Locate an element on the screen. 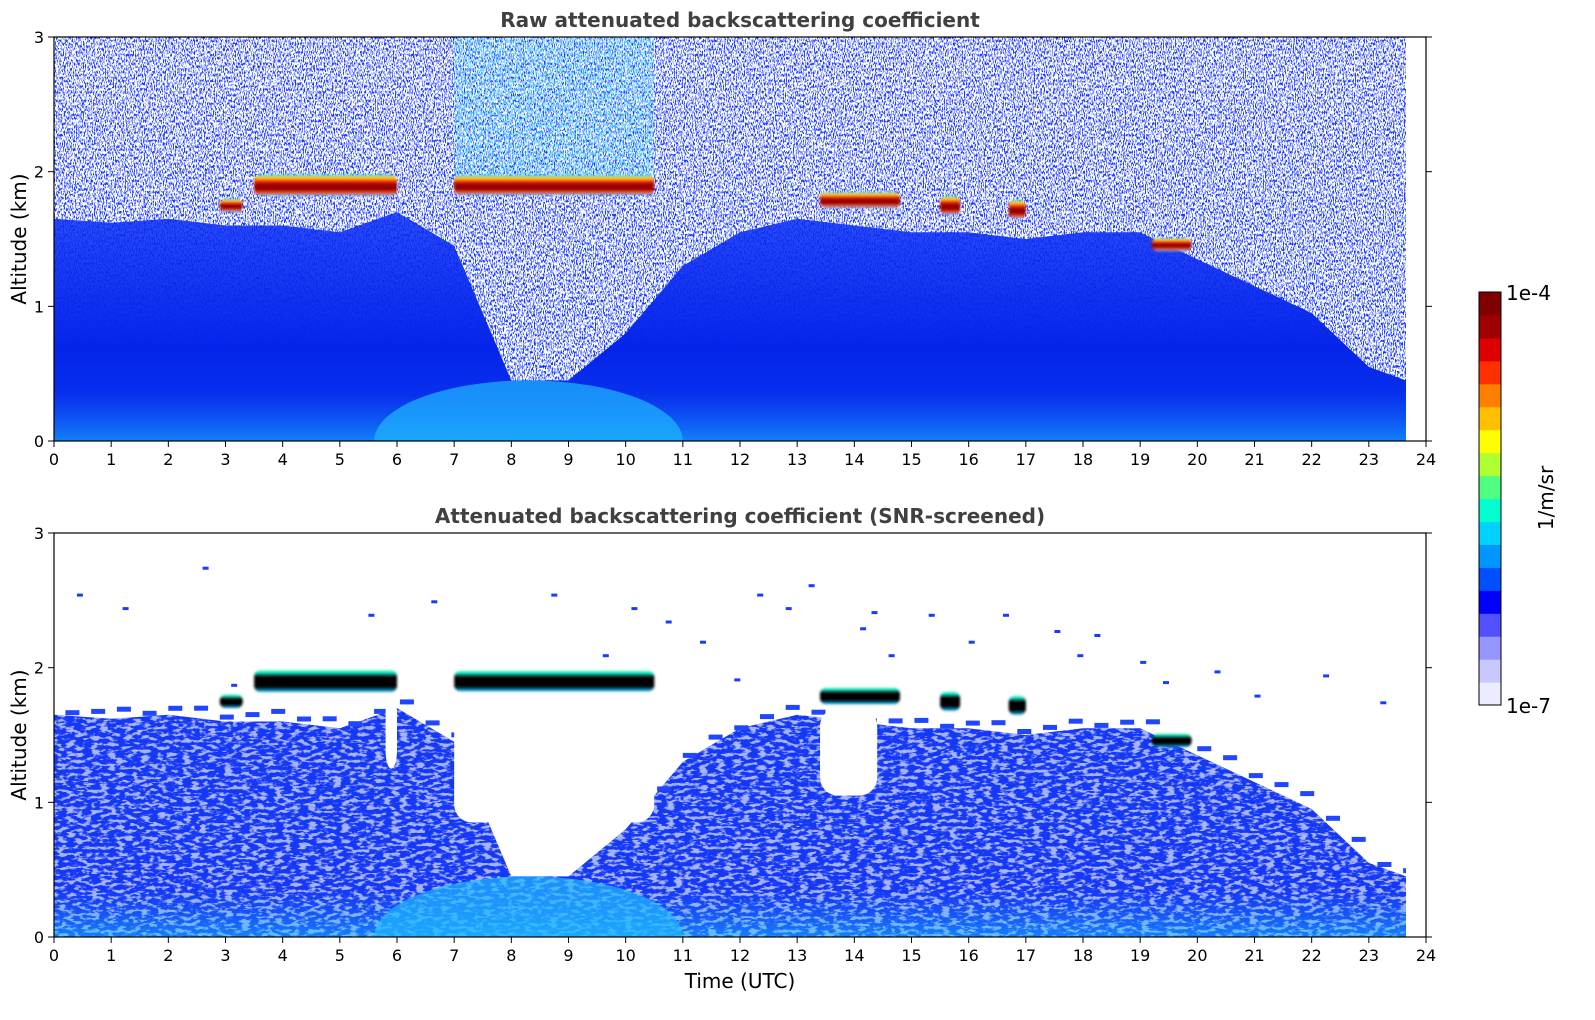  y-tick-label: 2 is located at coordinates (39, 172).